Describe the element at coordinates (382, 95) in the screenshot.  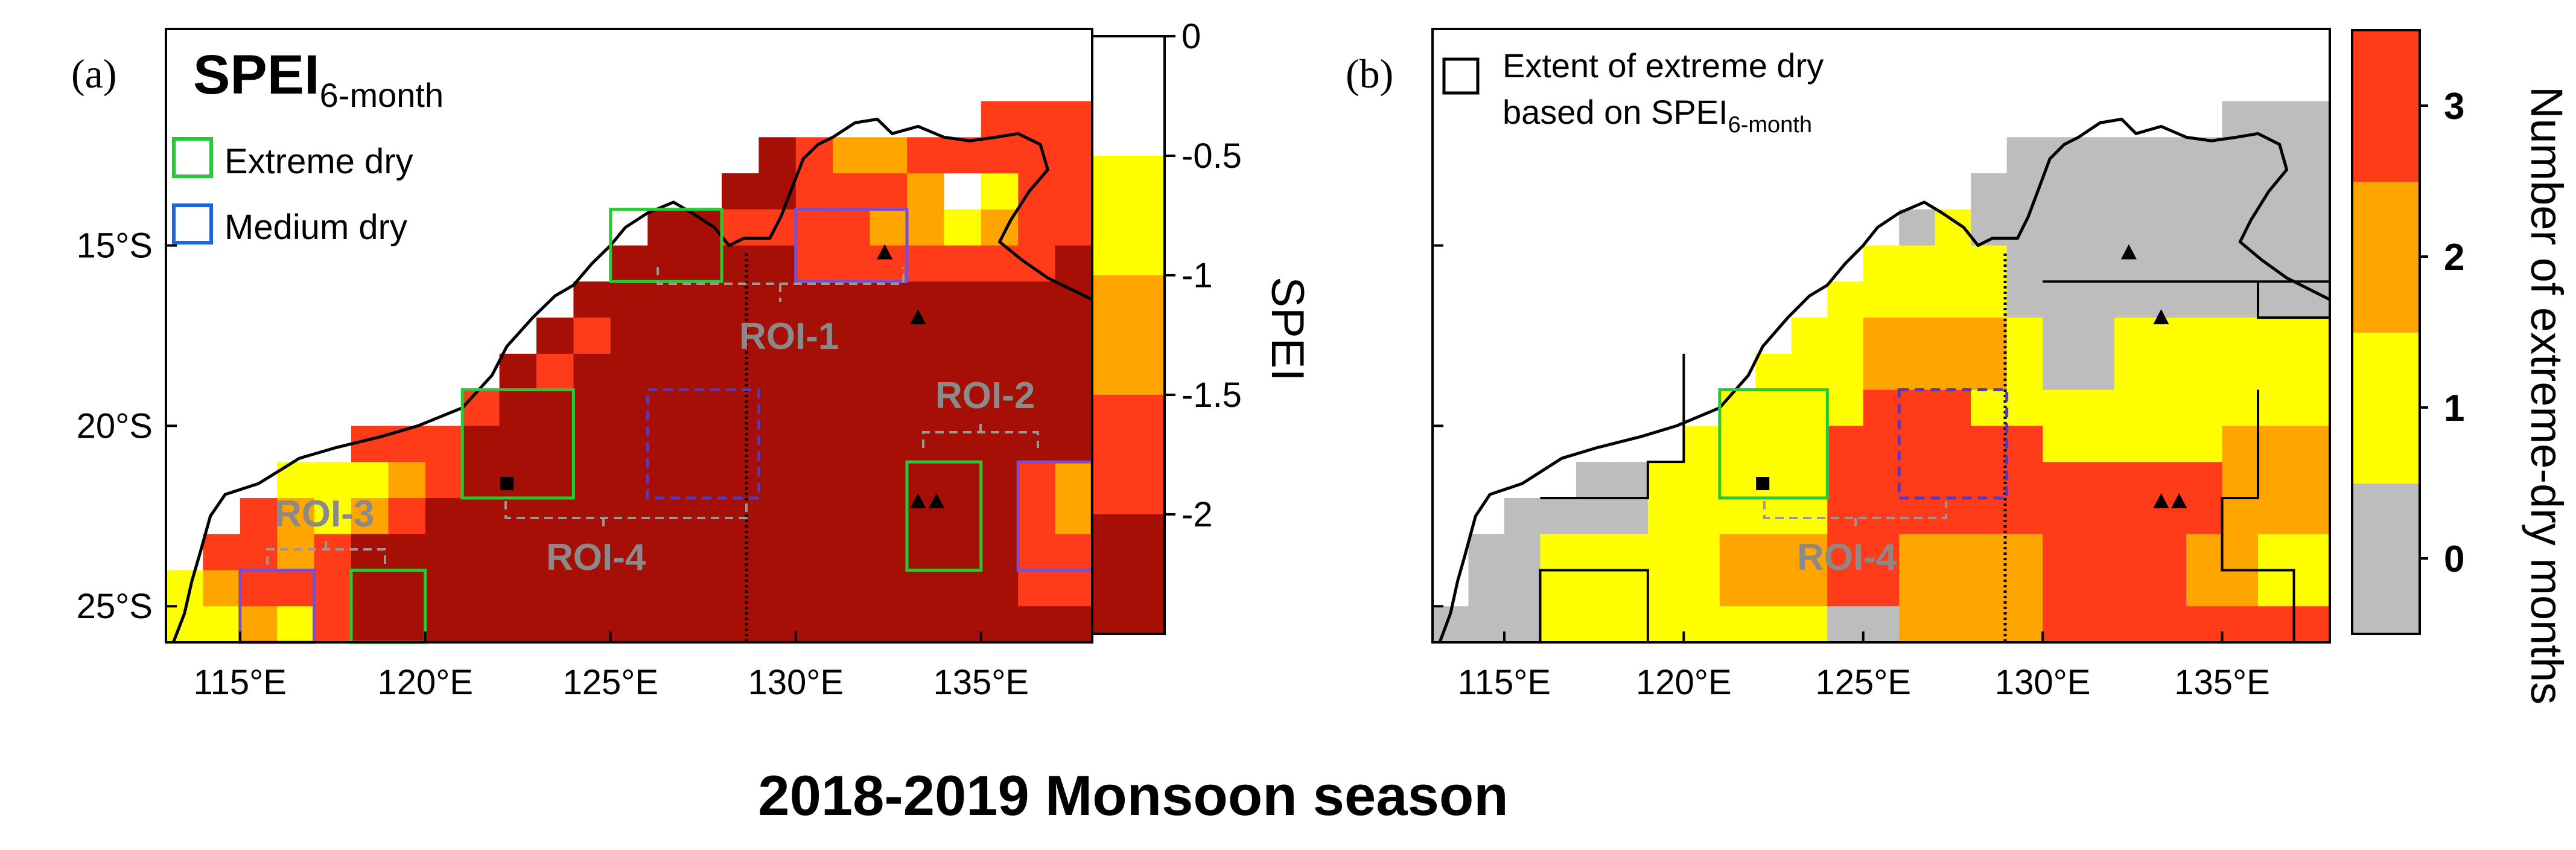
I see `panel-a-title-sub: 6-month` at that location.